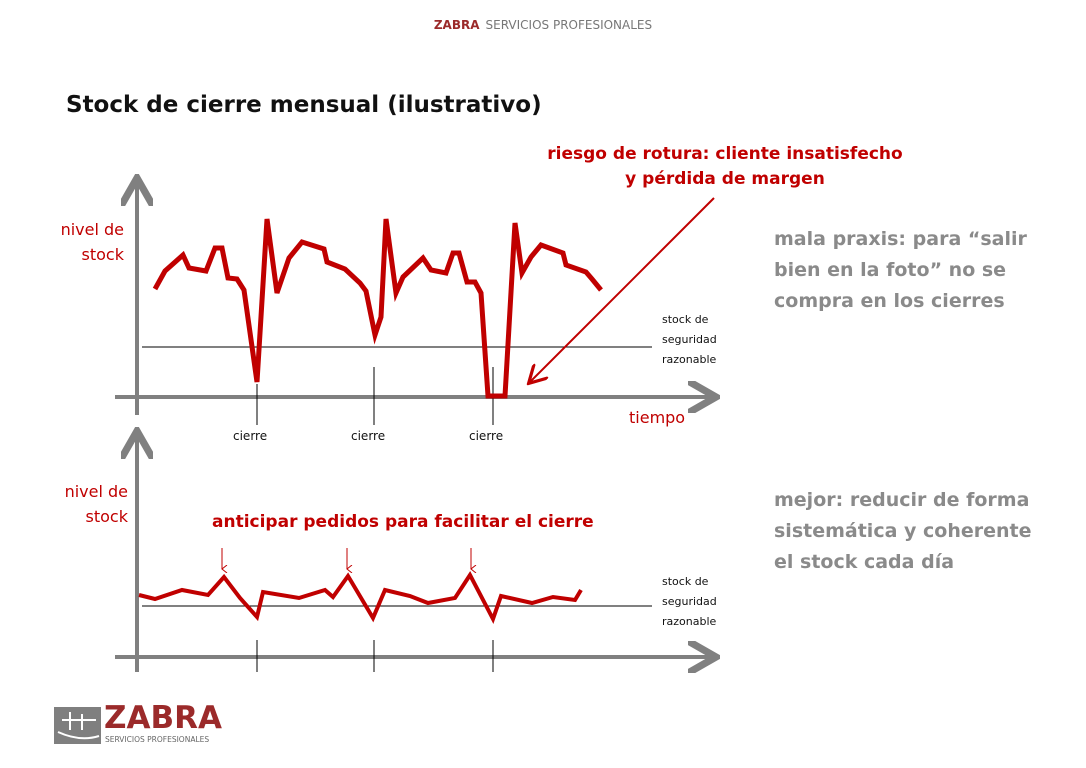  What do you see at coordinates (456, 25) in the screenshot?
I see `header-brand: ZABRA` at bounding box center [456, 25].